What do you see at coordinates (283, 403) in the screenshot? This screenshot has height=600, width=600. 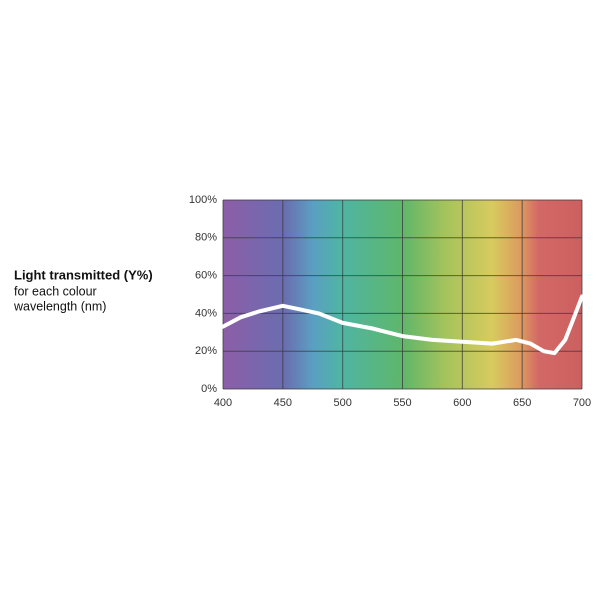 I see `x-tick-label: 450` at bounding box center [283, 403].